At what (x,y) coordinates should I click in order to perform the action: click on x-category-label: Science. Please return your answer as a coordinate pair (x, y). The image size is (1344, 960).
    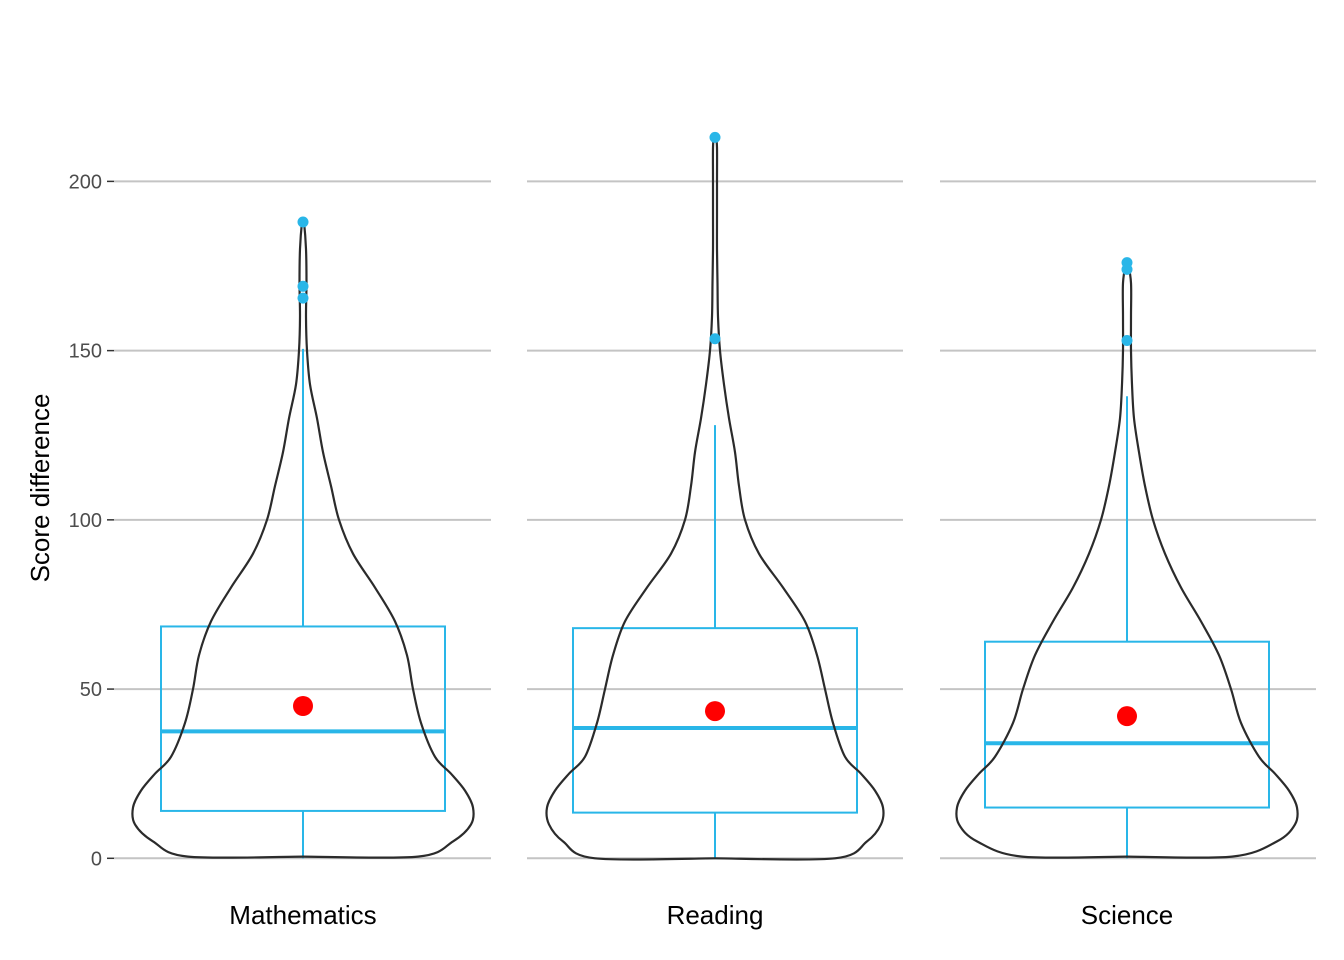
    Looking at the image, I should click on (1127, 915).